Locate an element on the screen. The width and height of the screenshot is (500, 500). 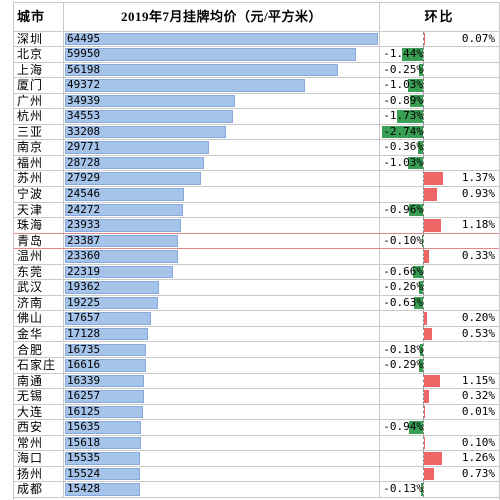
column-header-city: 城市 is located at coordinates (39, 17).